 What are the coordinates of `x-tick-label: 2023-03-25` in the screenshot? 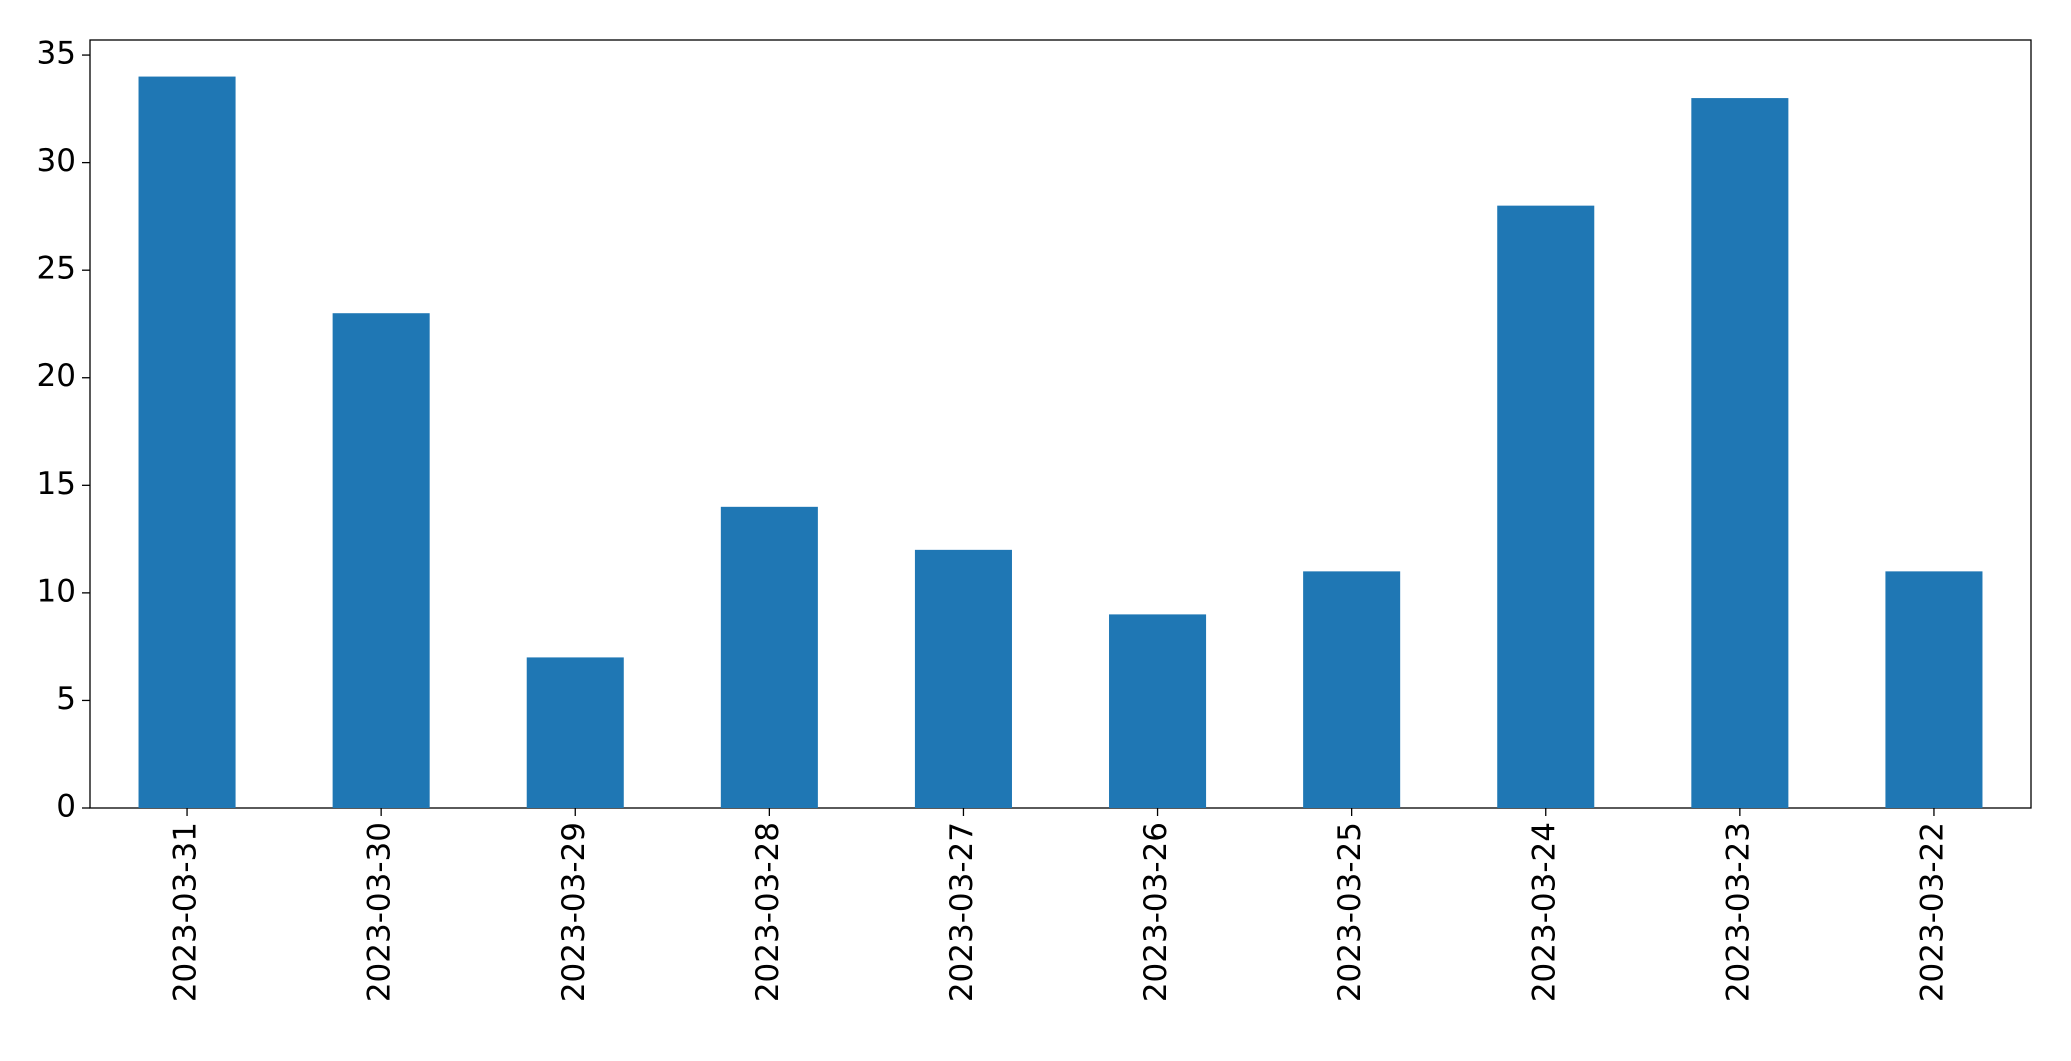 It's located at (1350, 912).